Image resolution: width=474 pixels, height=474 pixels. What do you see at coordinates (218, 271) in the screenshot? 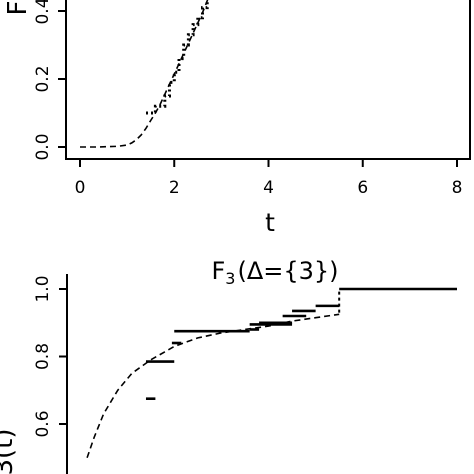
I see `title-main: F` at bounding box center [218, 271].